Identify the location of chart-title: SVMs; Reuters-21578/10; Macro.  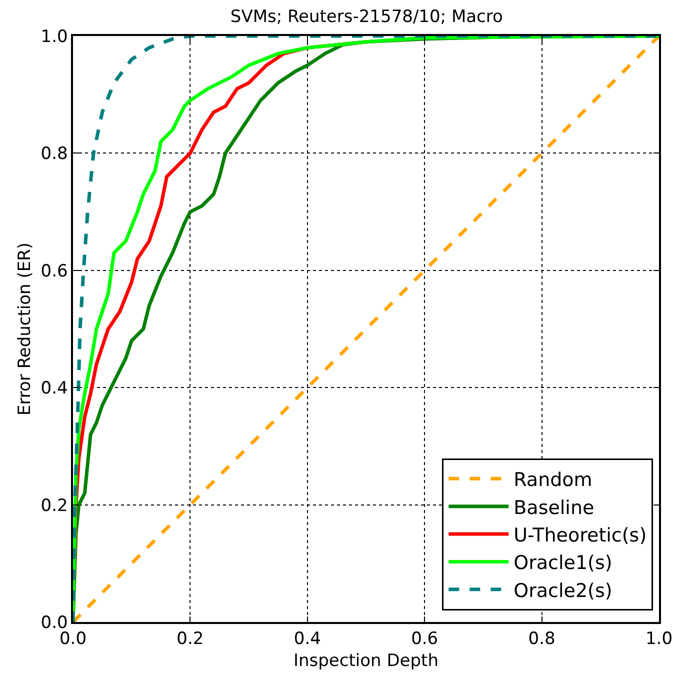
(366, 16).